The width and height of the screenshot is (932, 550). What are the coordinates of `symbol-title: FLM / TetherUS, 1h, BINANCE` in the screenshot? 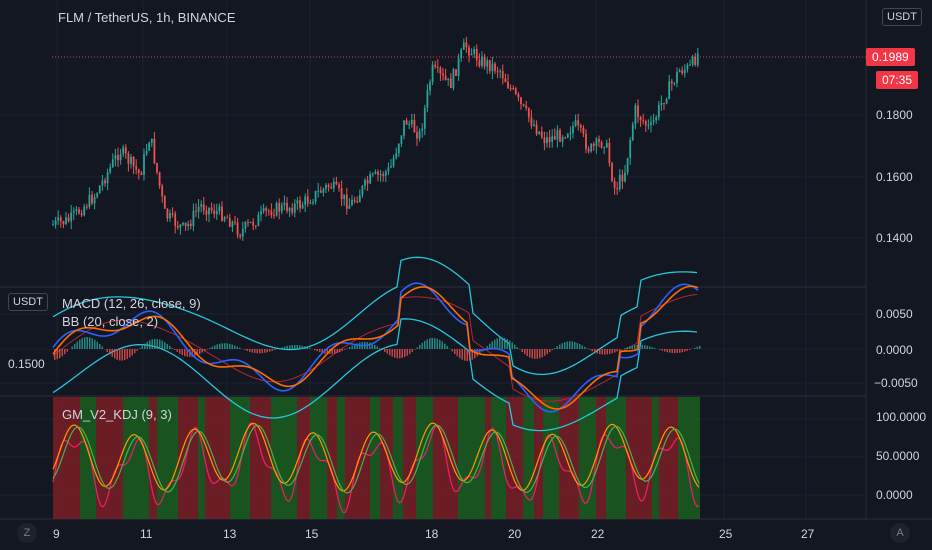 It's located at (147, 17).